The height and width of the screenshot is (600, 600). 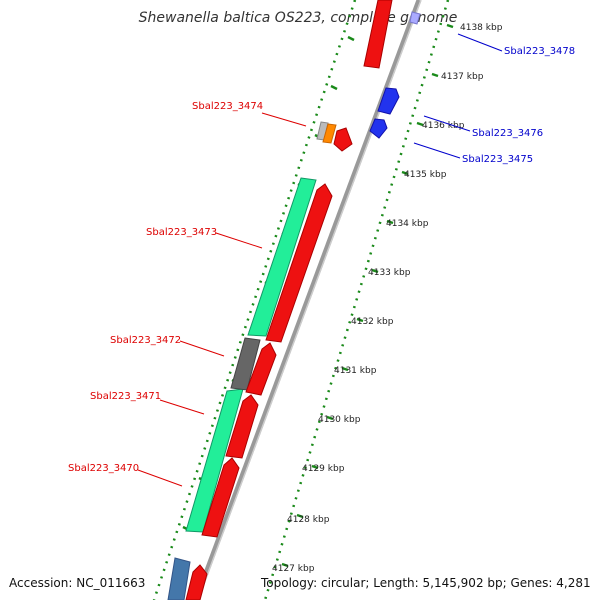 I want to click on tick-label: 4133 kbp, so click(x=389, y=273).